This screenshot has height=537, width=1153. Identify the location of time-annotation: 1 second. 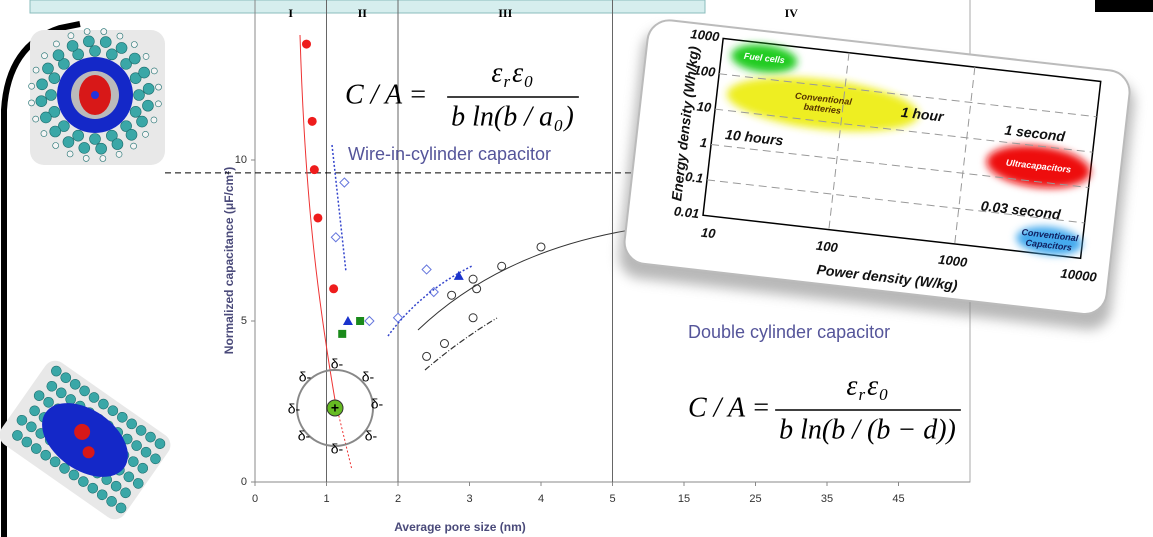
(1035, 133).